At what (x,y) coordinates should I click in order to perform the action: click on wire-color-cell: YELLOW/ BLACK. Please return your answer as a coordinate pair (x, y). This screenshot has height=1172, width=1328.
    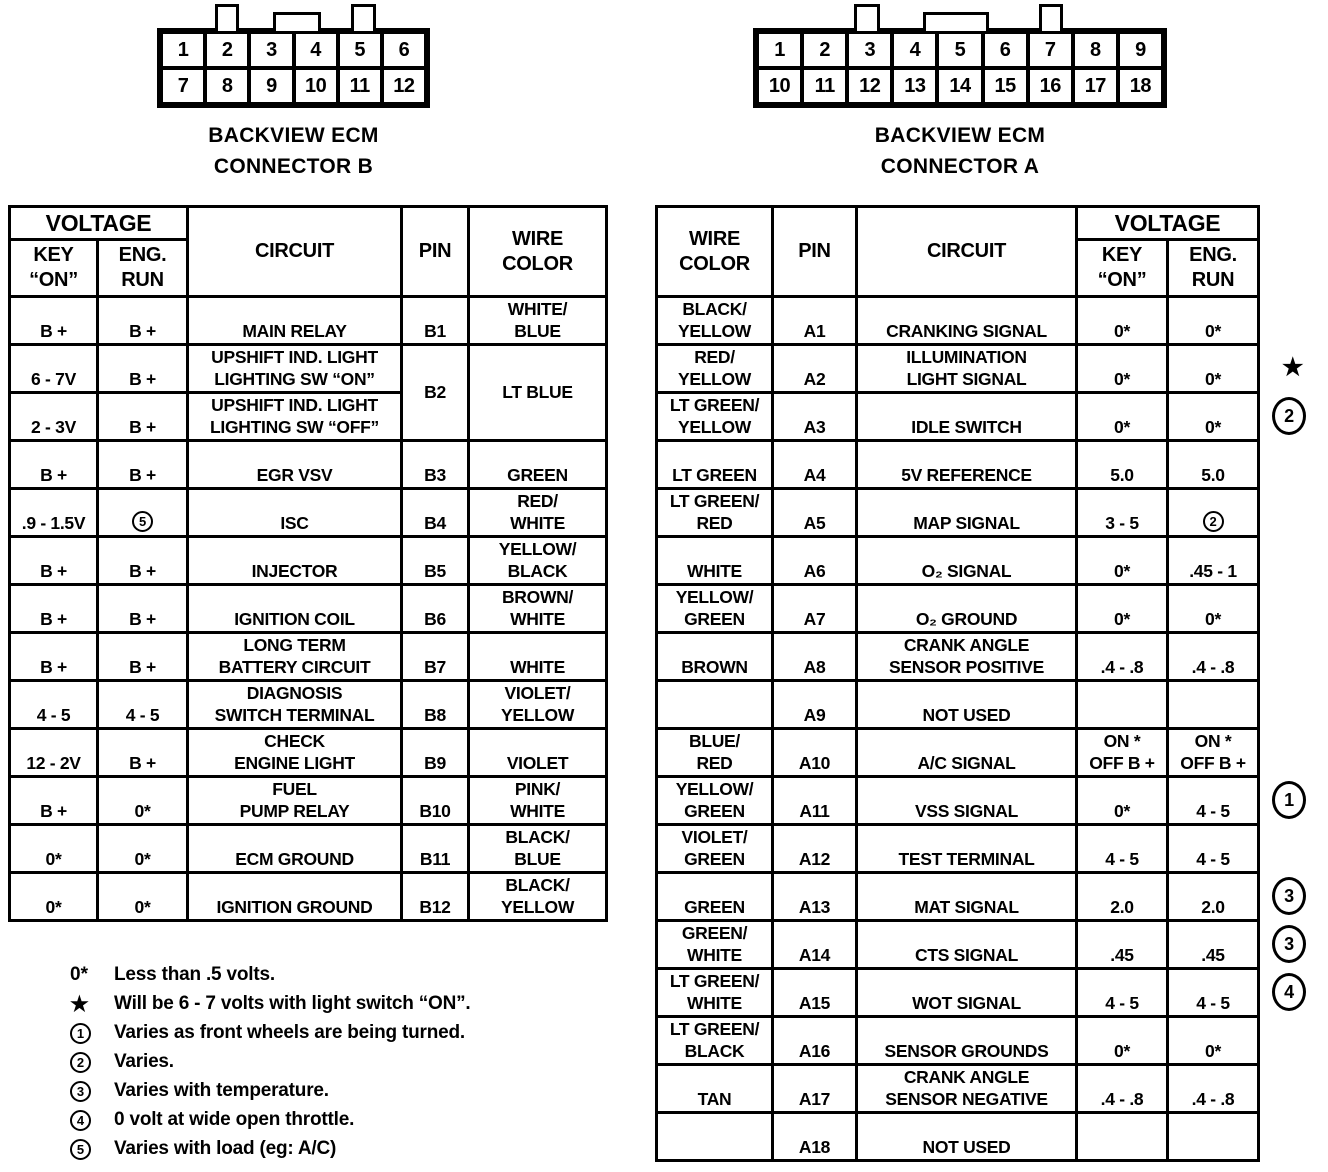
    Looking at the image, I should click on (538, 560).